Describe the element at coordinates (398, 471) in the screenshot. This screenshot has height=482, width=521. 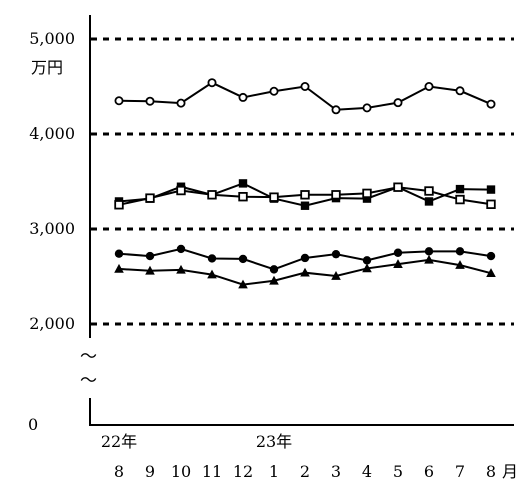
I see `x-tick-label: 5` at that location.